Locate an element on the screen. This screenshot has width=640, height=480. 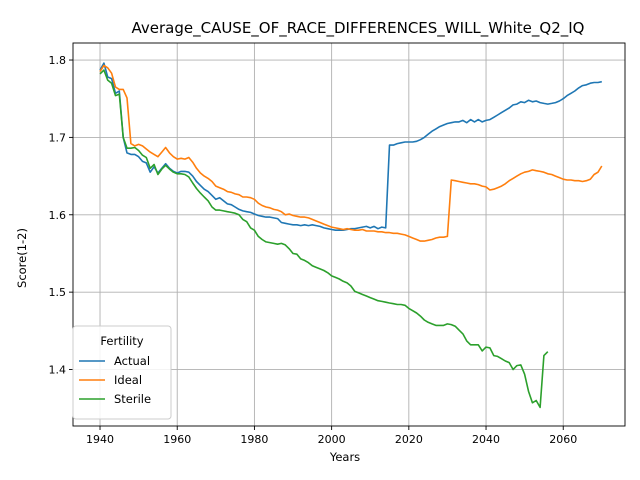
x-tick-label: 2000 is located at coordinates (332, 439).